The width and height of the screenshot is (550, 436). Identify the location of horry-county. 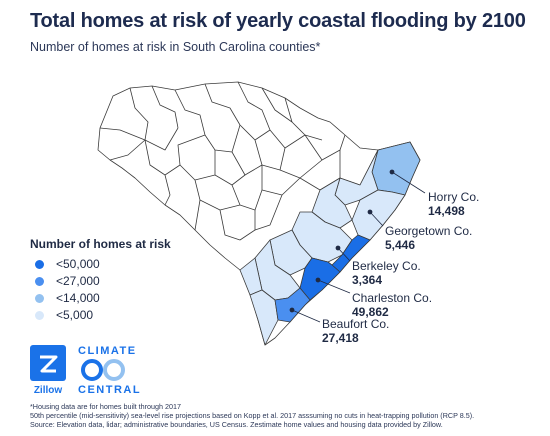
(396, 168).